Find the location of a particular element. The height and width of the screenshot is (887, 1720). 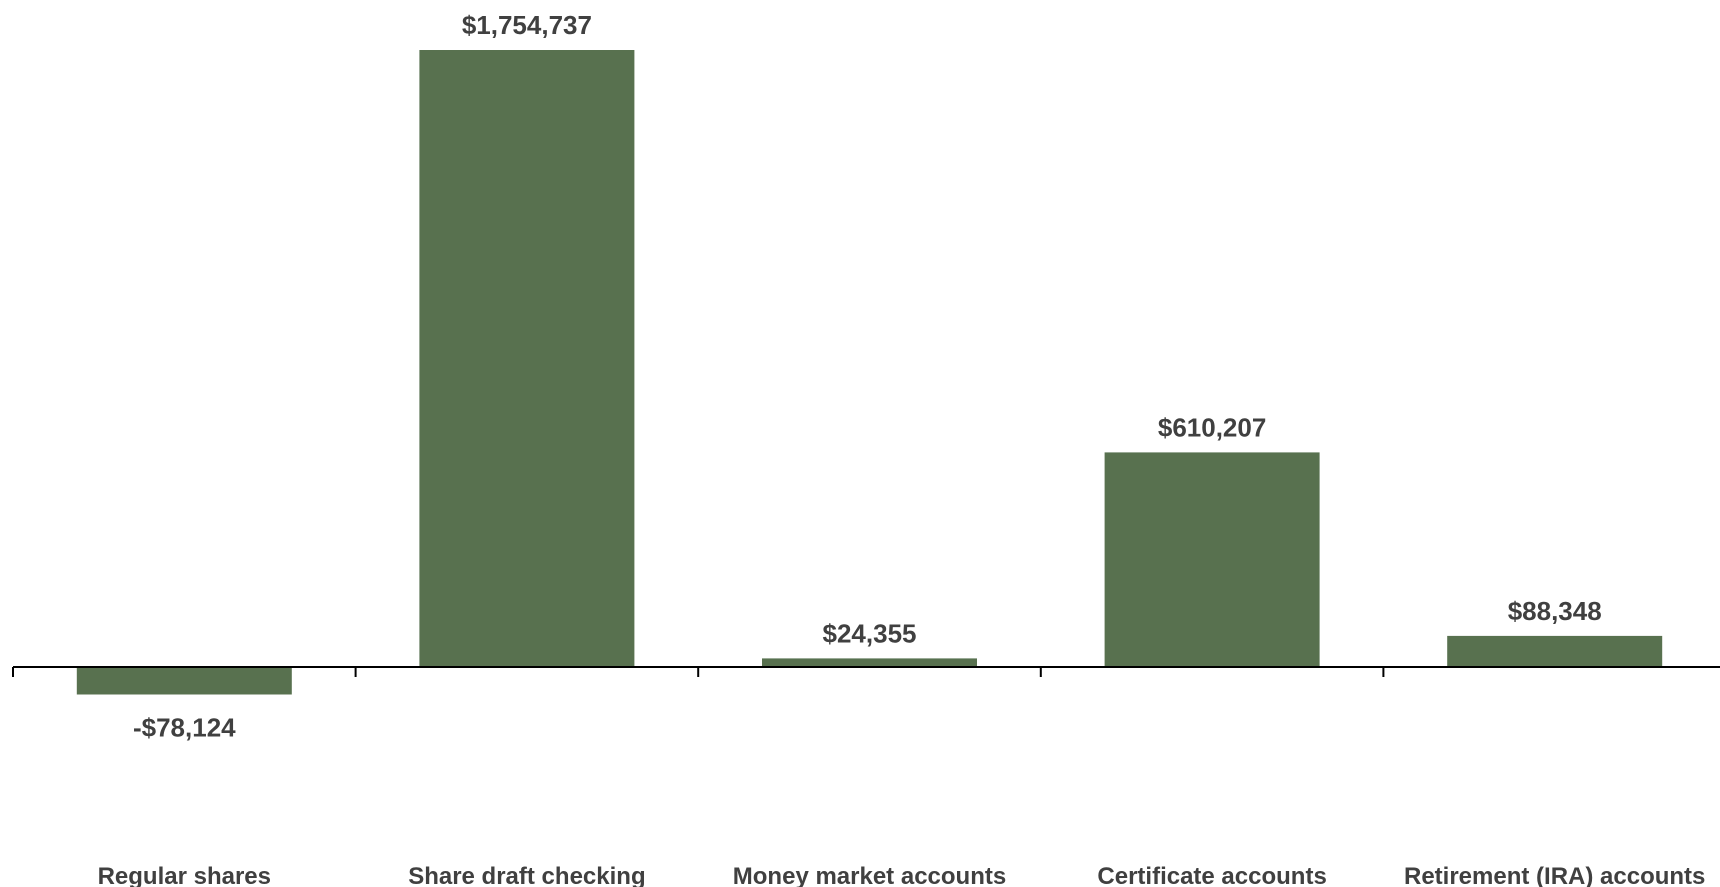

data-label-0: -$78,124 is located at coordinates (184, 728).